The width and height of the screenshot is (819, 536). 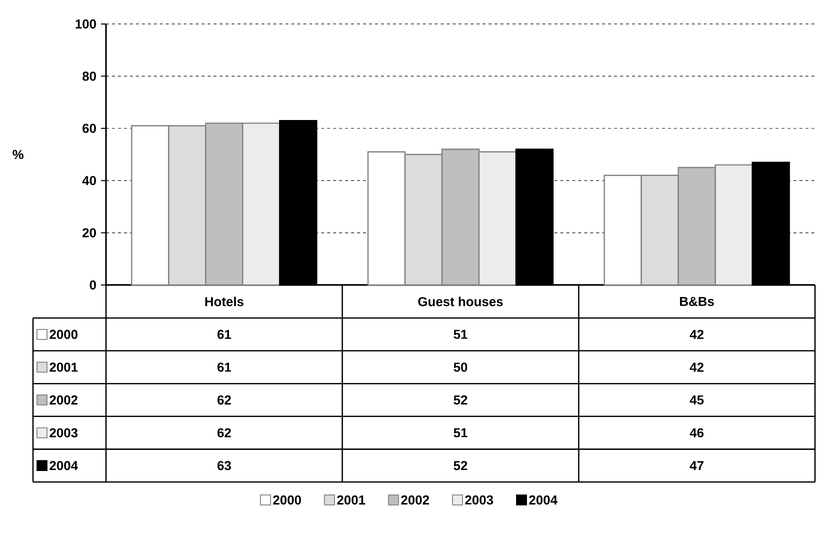 What do you see at coordinates (89, 233) in the screenshot?
I see `y-tick-label: 20` at bounding box center [89, 233].